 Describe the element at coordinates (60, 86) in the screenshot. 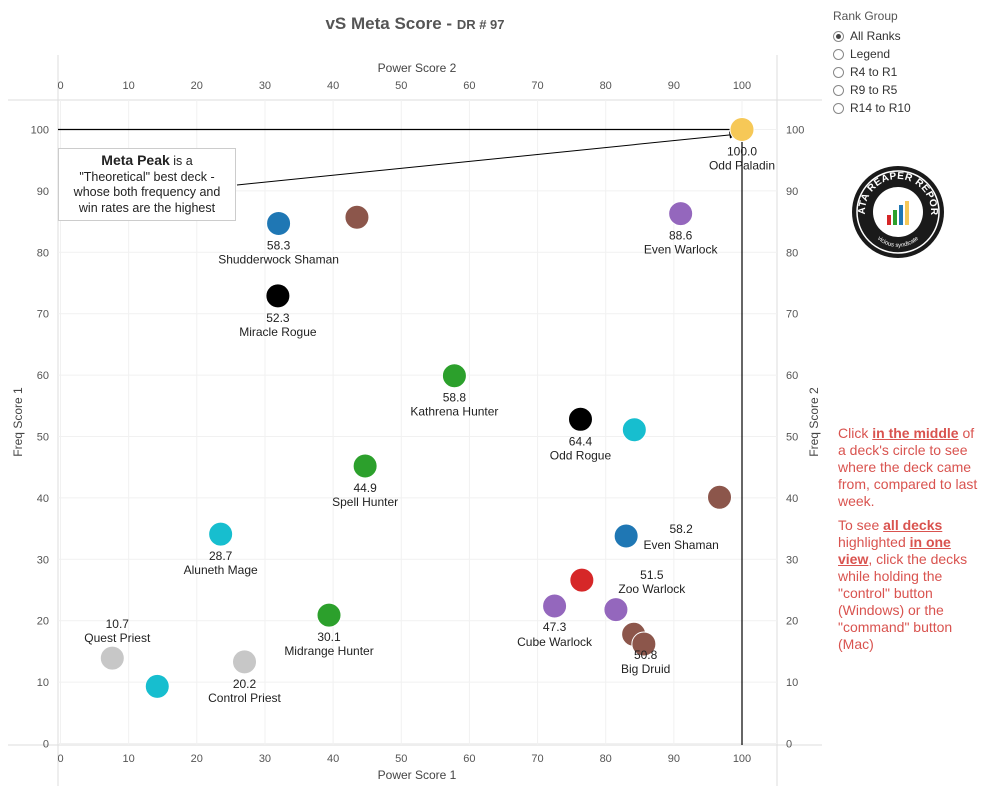

I see `x2-tick-label: 0` at that location.